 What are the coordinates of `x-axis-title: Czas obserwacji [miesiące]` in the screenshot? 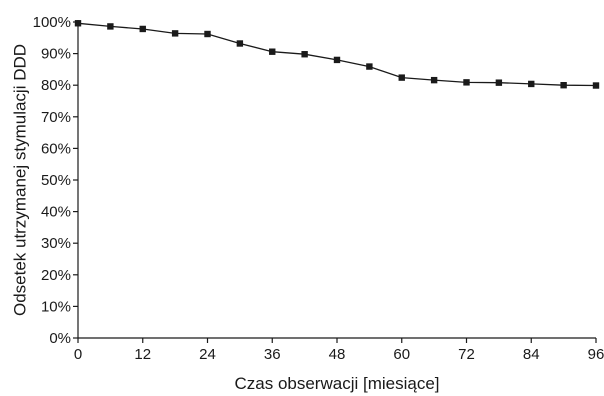 It's located at (336, 383).